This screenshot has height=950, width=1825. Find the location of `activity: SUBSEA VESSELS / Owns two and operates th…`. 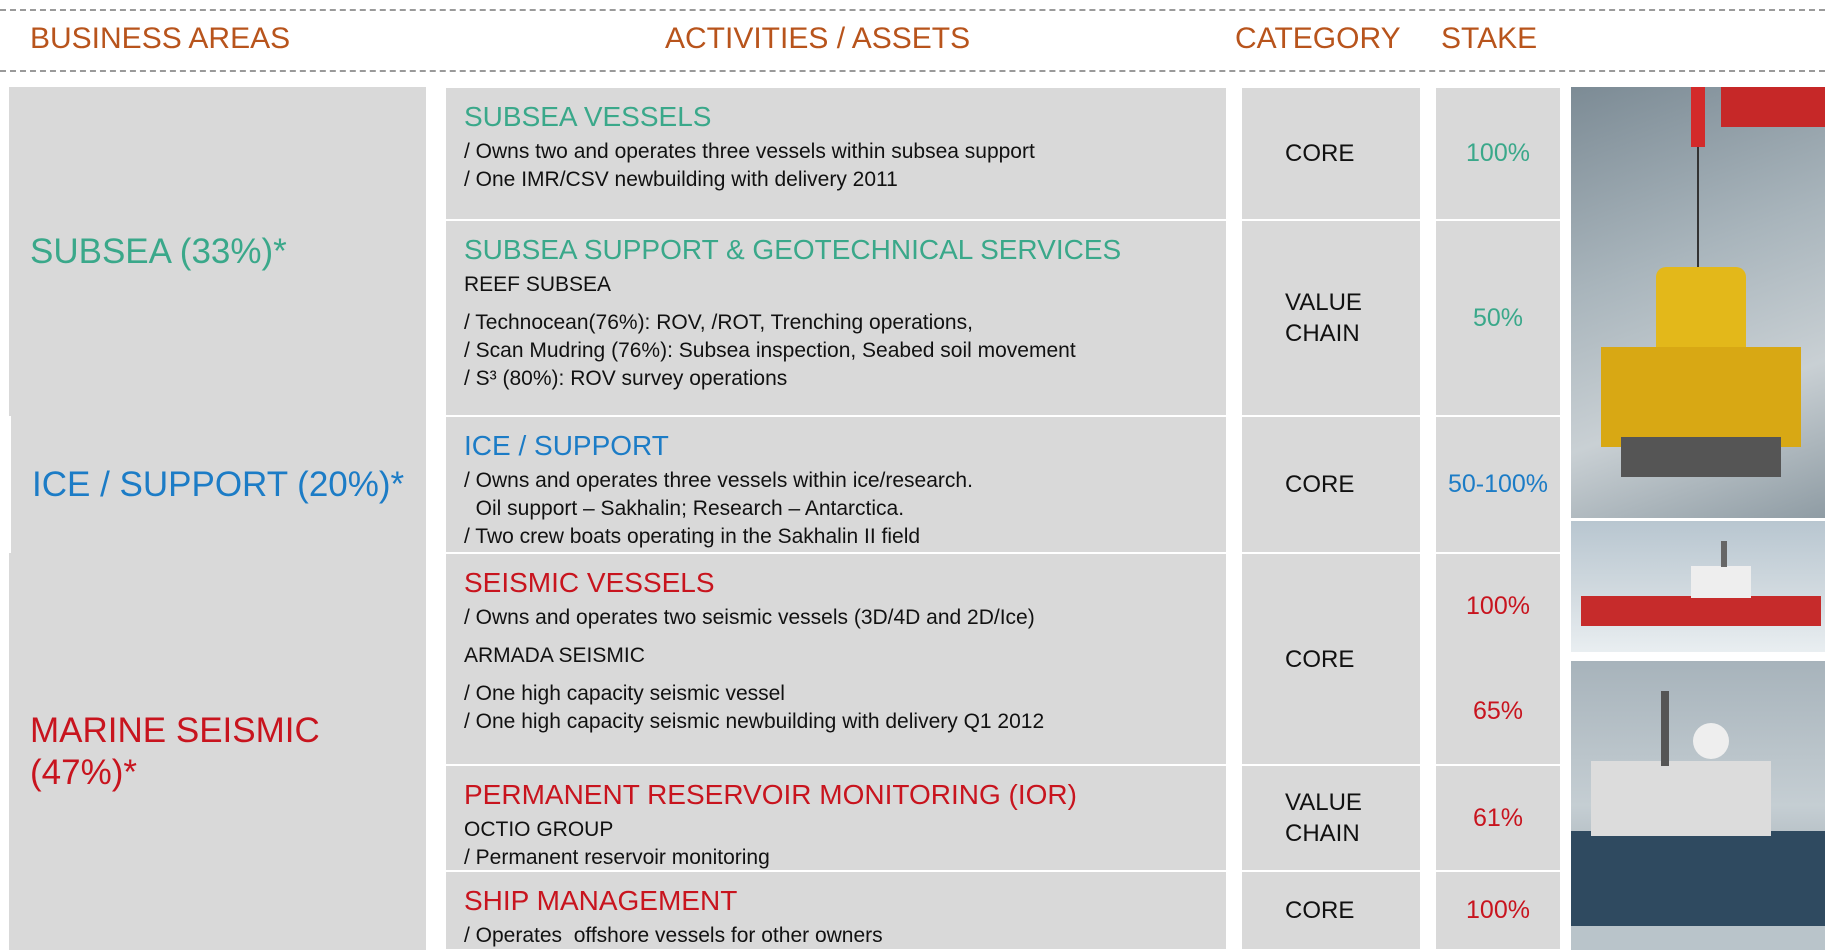

activity: SUBSEA VESSELS / Owns two and operates th… is located at coordinates (836, 153).